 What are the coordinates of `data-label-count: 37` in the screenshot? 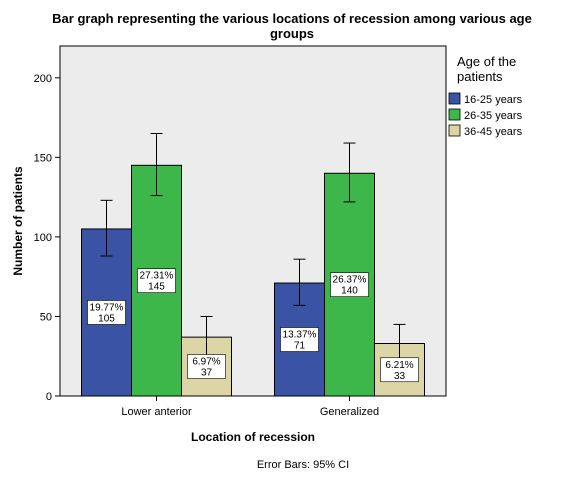 It's located at (207, 373).